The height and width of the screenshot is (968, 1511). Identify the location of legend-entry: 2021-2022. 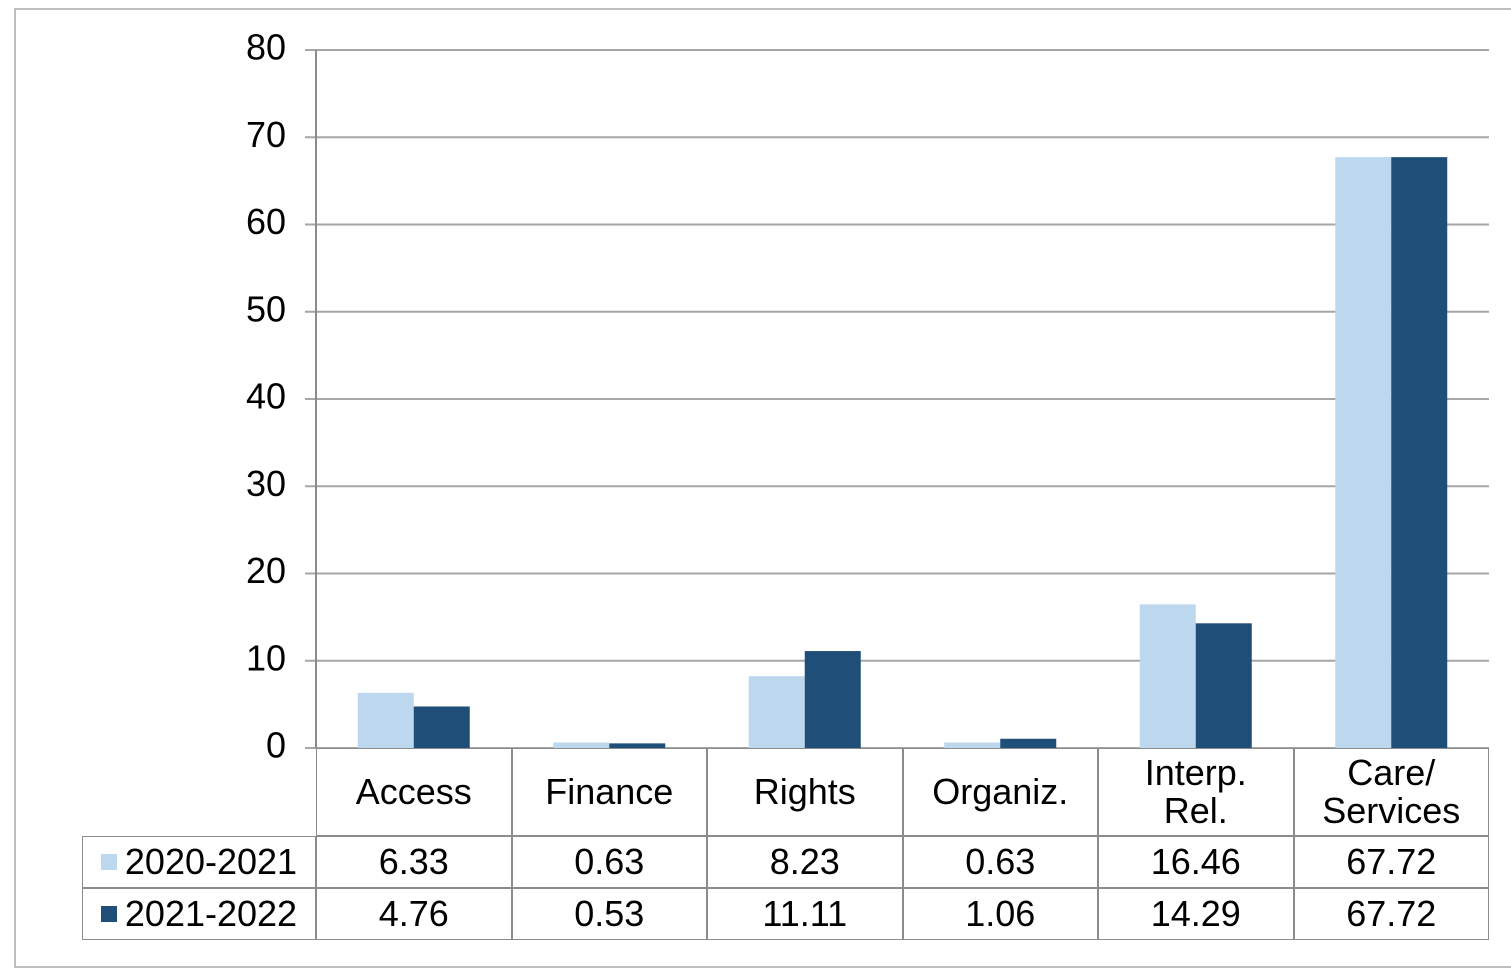
(199, 914).